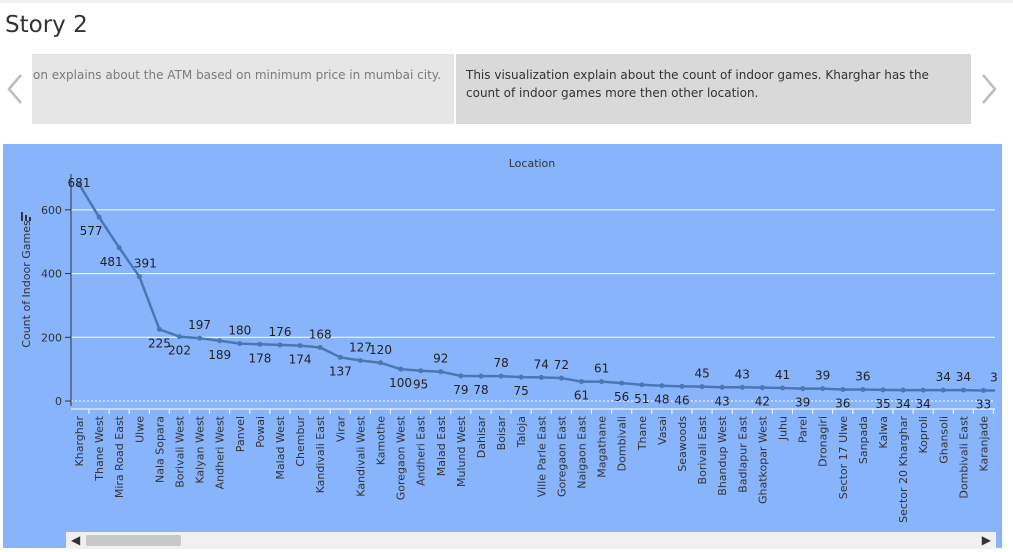  What do you see at coordinates (521, 391) in the screenshot?
I see `data-label: 75` at bounding box center [521, 391].